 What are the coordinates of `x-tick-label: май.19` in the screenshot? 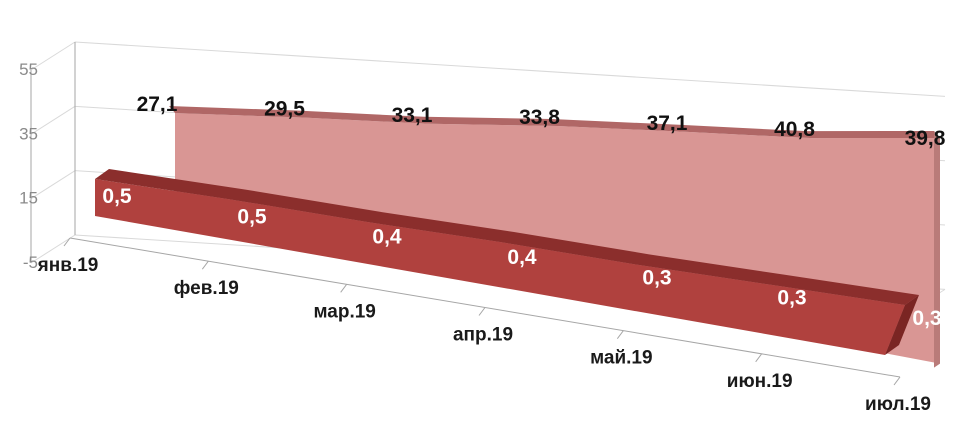 It's located at (621, 358).